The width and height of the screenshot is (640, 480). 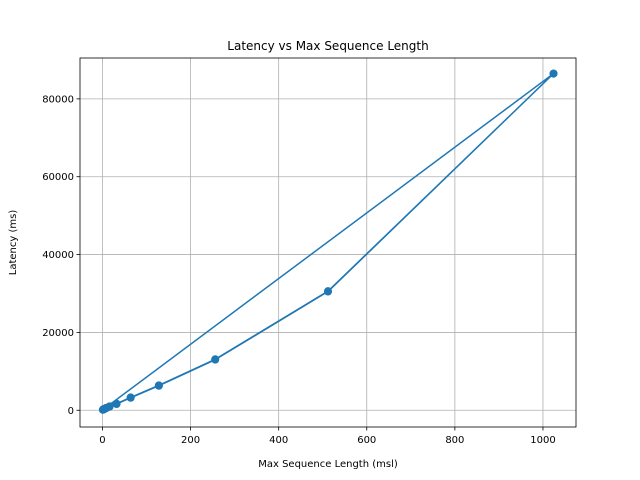 I want to click on x-axis-label: Max Sequence Length (msl), so click(x=328, y=464).